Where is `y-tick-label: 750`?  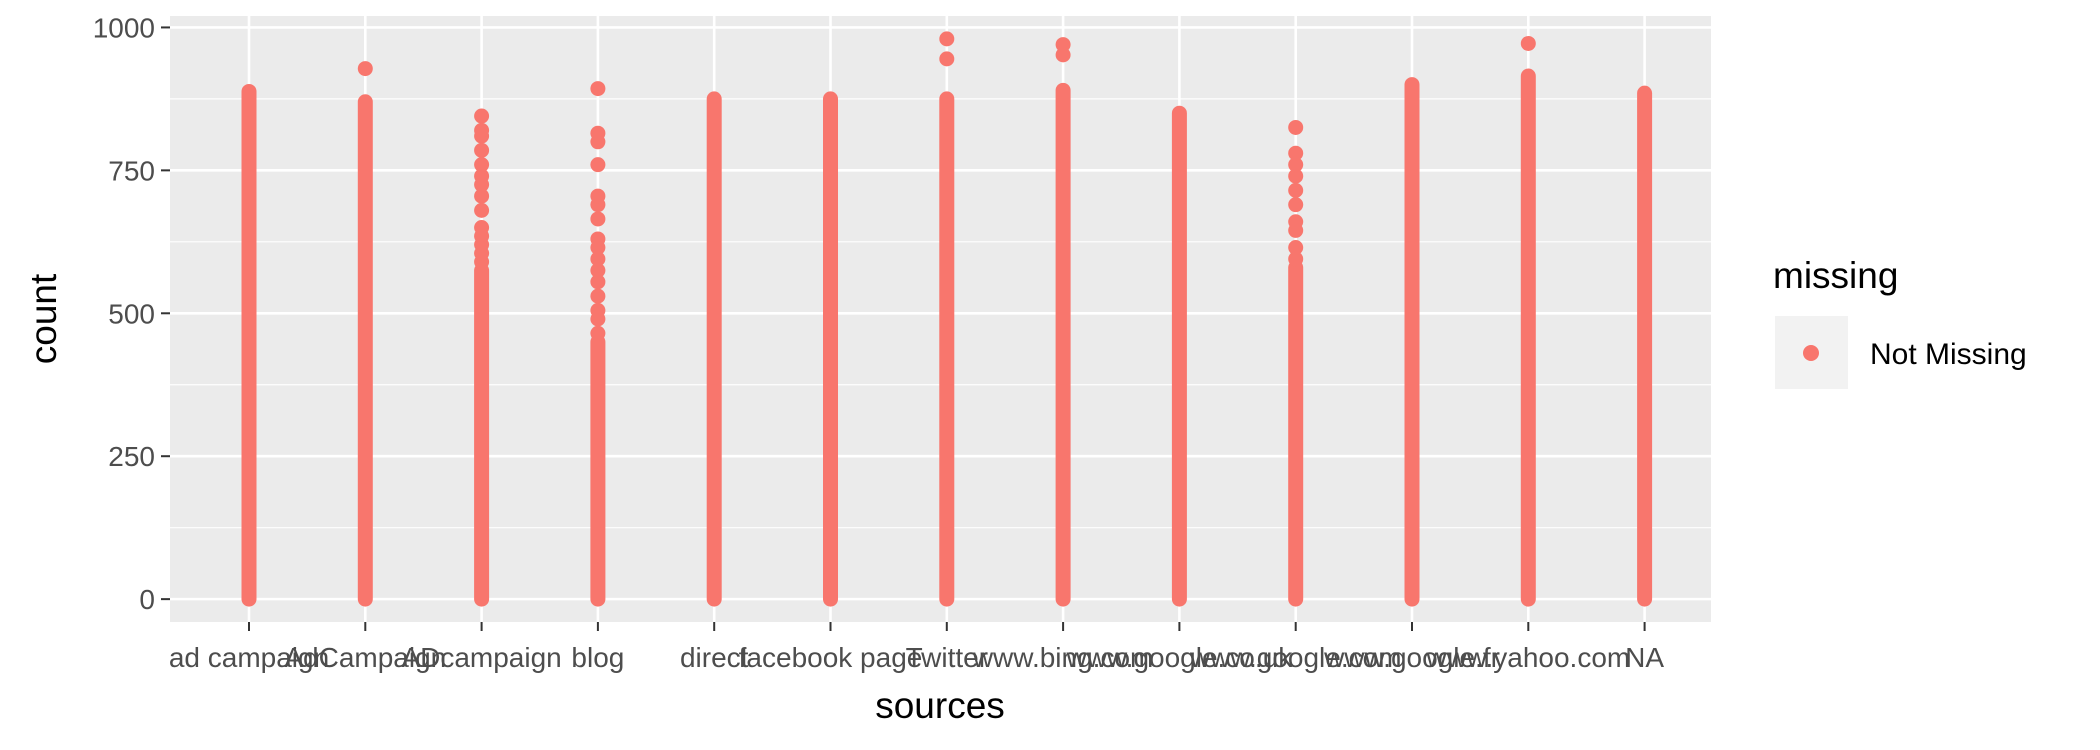 y-tick-label: 750 is located at coordinates (131, 170).